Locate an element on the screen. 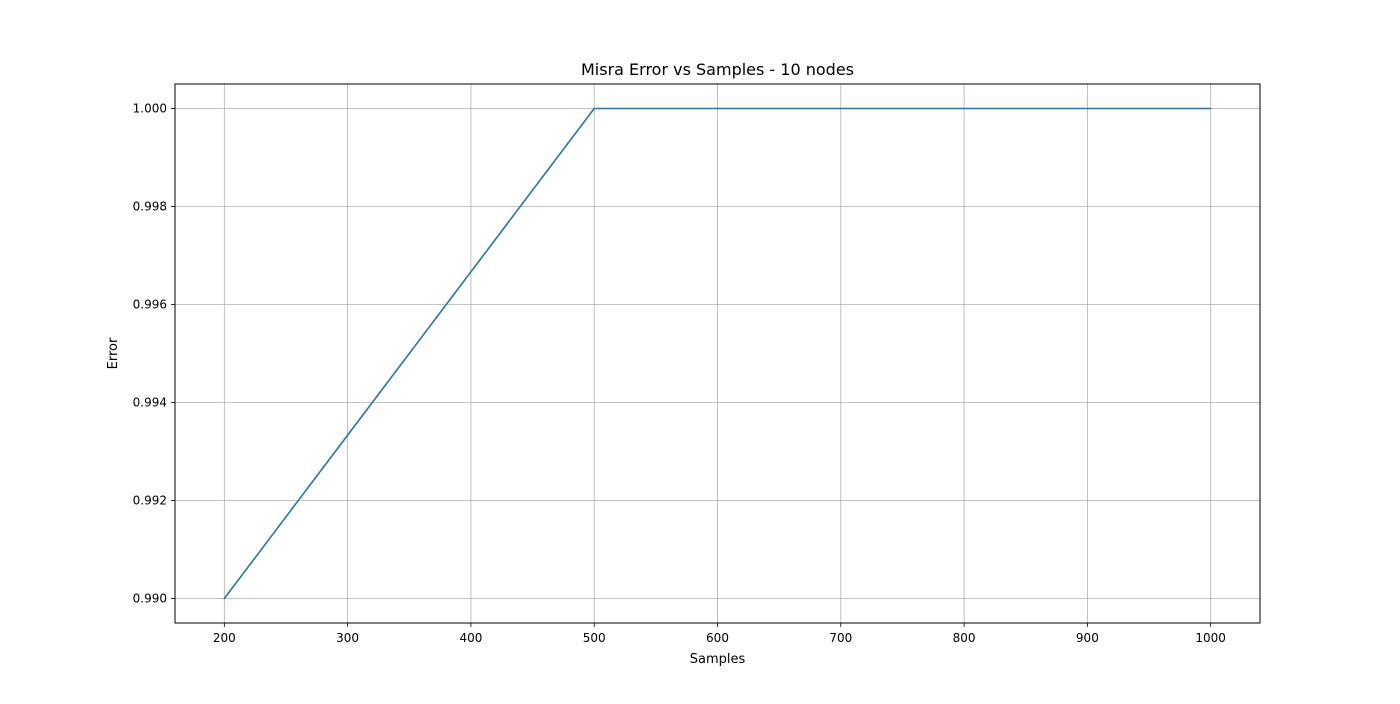 Image resolution: width=1400 pixels, height=704 pixels. x-tick-label: 800 is located at coordinates (964, 638).